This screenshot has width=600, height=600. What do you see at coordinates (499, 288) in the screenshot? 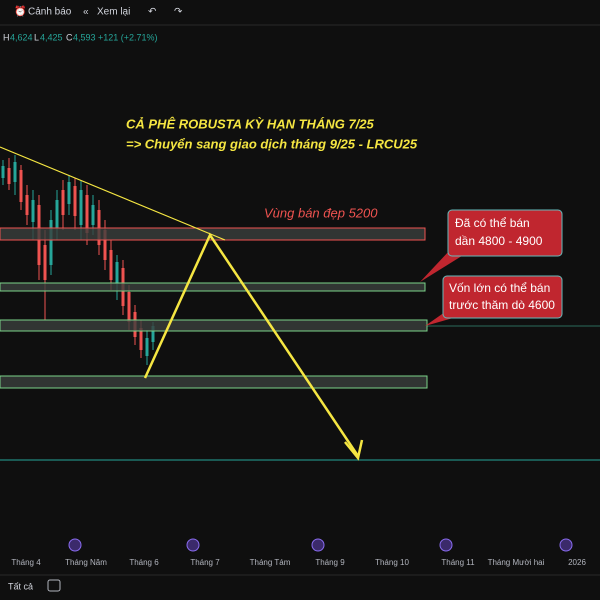
I see `callout-text: Vốn lớn có thể bán` at bounding box center [499, 288].